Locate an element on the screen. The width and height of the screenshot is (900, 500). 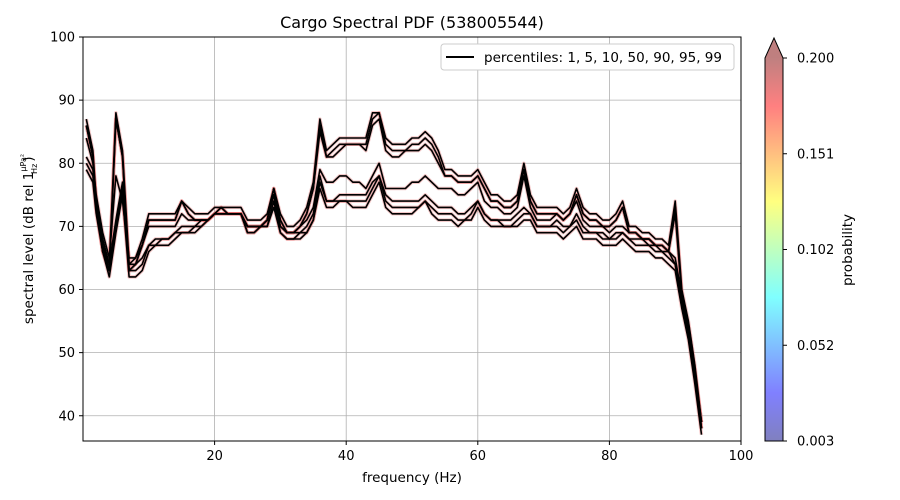
y-tick-label: 100 is located at coordinates (62, 38).